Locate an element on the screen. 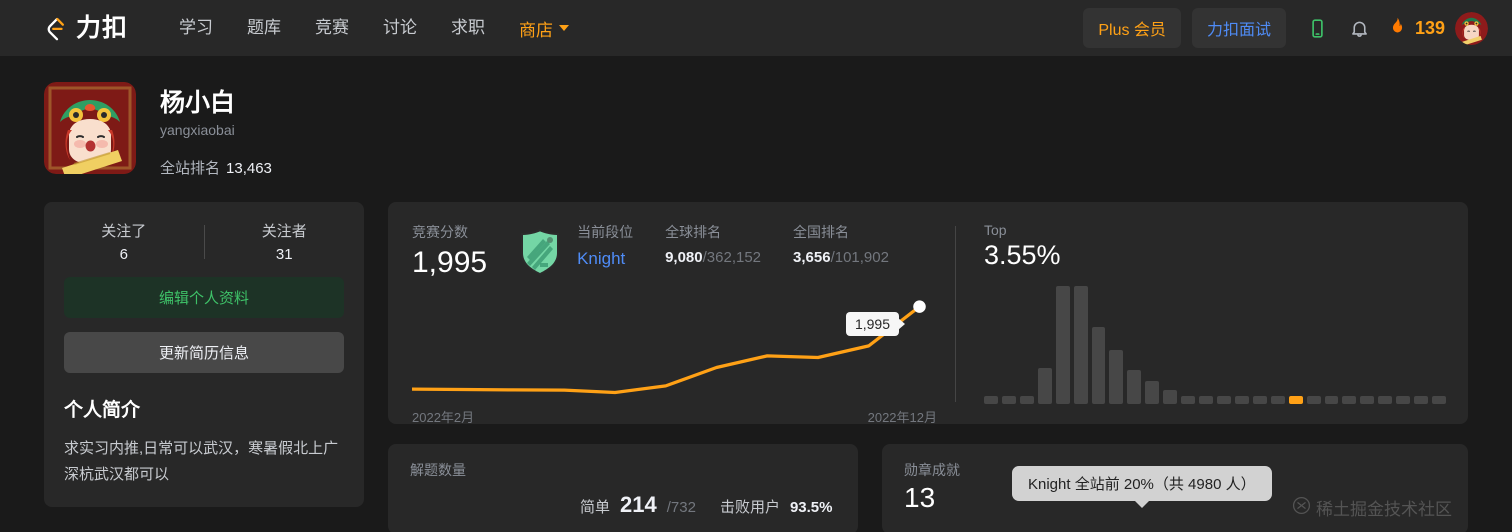 The height and width of the screenshot is (532, 1512). update-resume-button: 更新简历信息 is located at coordinates (204, 353).